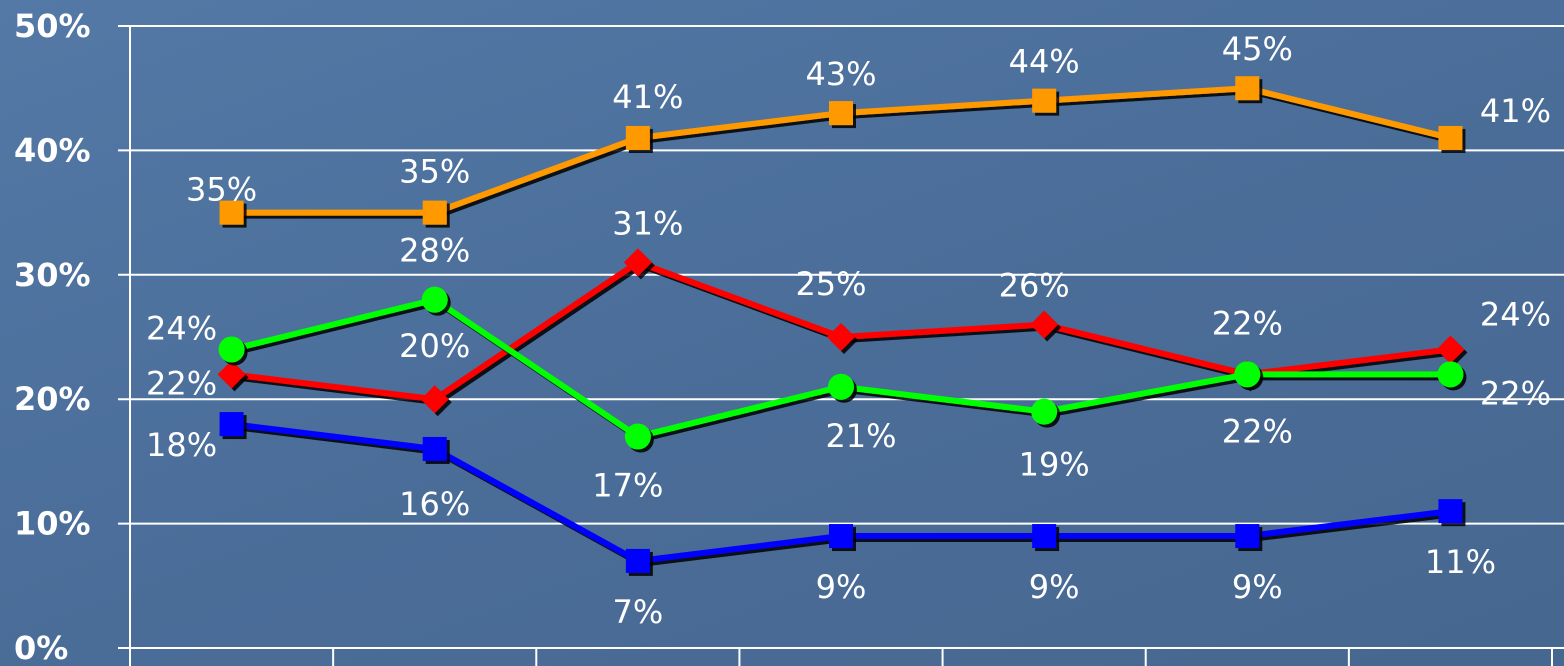 This screenshot has width=1564, height=666. Describe the element at coordinates (1460, 562) in the screenshot. I see `data-label: 11%` at that location.